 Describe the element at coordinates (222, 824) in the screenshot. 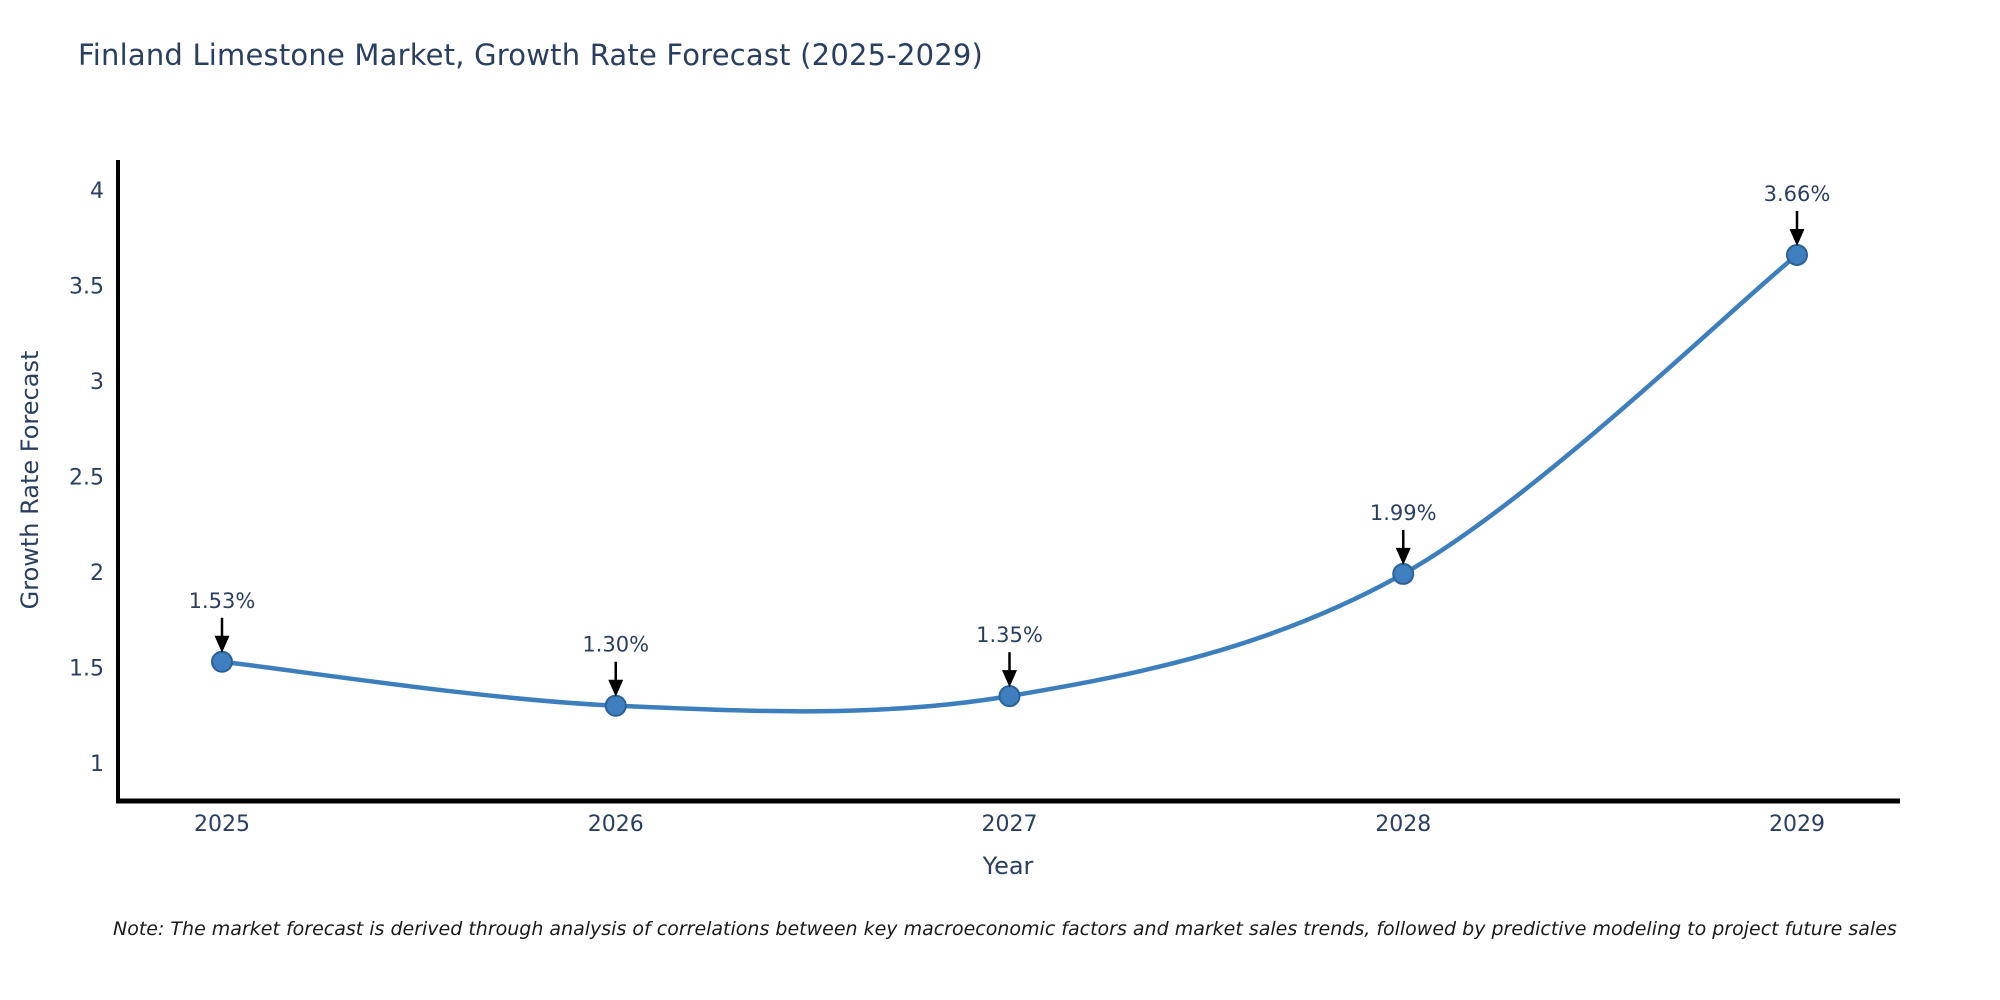

I see `x-tick-label: 2025` at that location.